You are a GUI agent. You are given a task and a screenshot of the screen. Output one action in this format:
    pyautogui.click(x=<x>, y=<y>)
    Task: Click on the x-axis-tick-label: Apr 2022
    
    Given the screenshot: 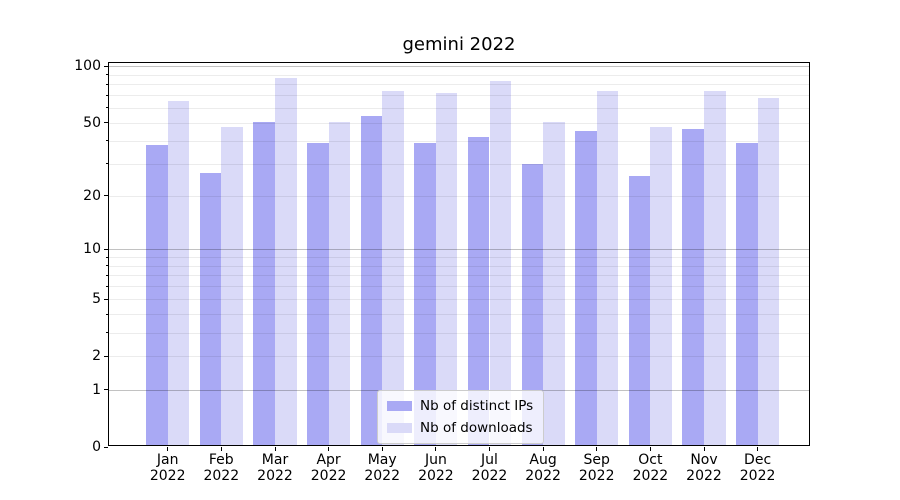 What is the action you would take?
    pyautogui.click(x=329, y=468)
    